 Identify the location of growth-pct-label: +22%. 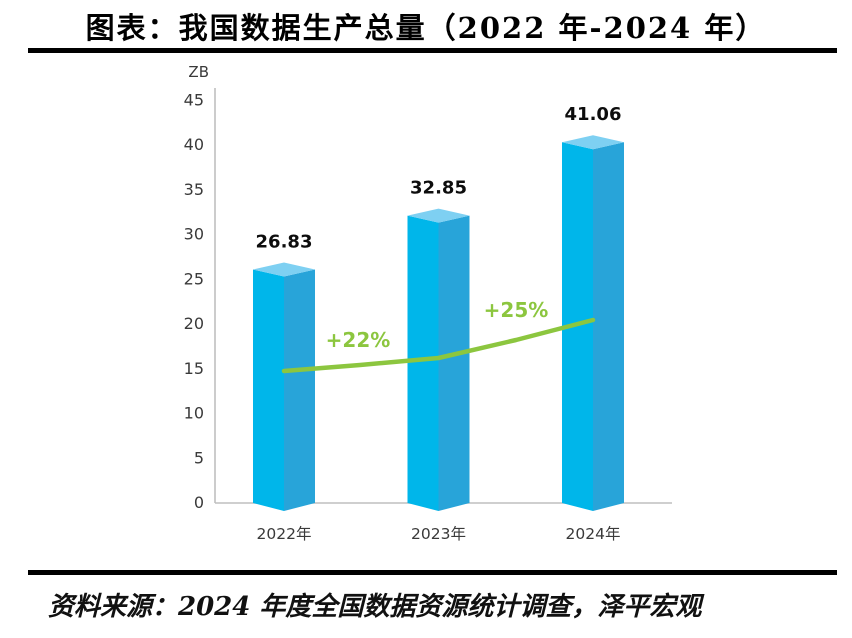
(358, 340).